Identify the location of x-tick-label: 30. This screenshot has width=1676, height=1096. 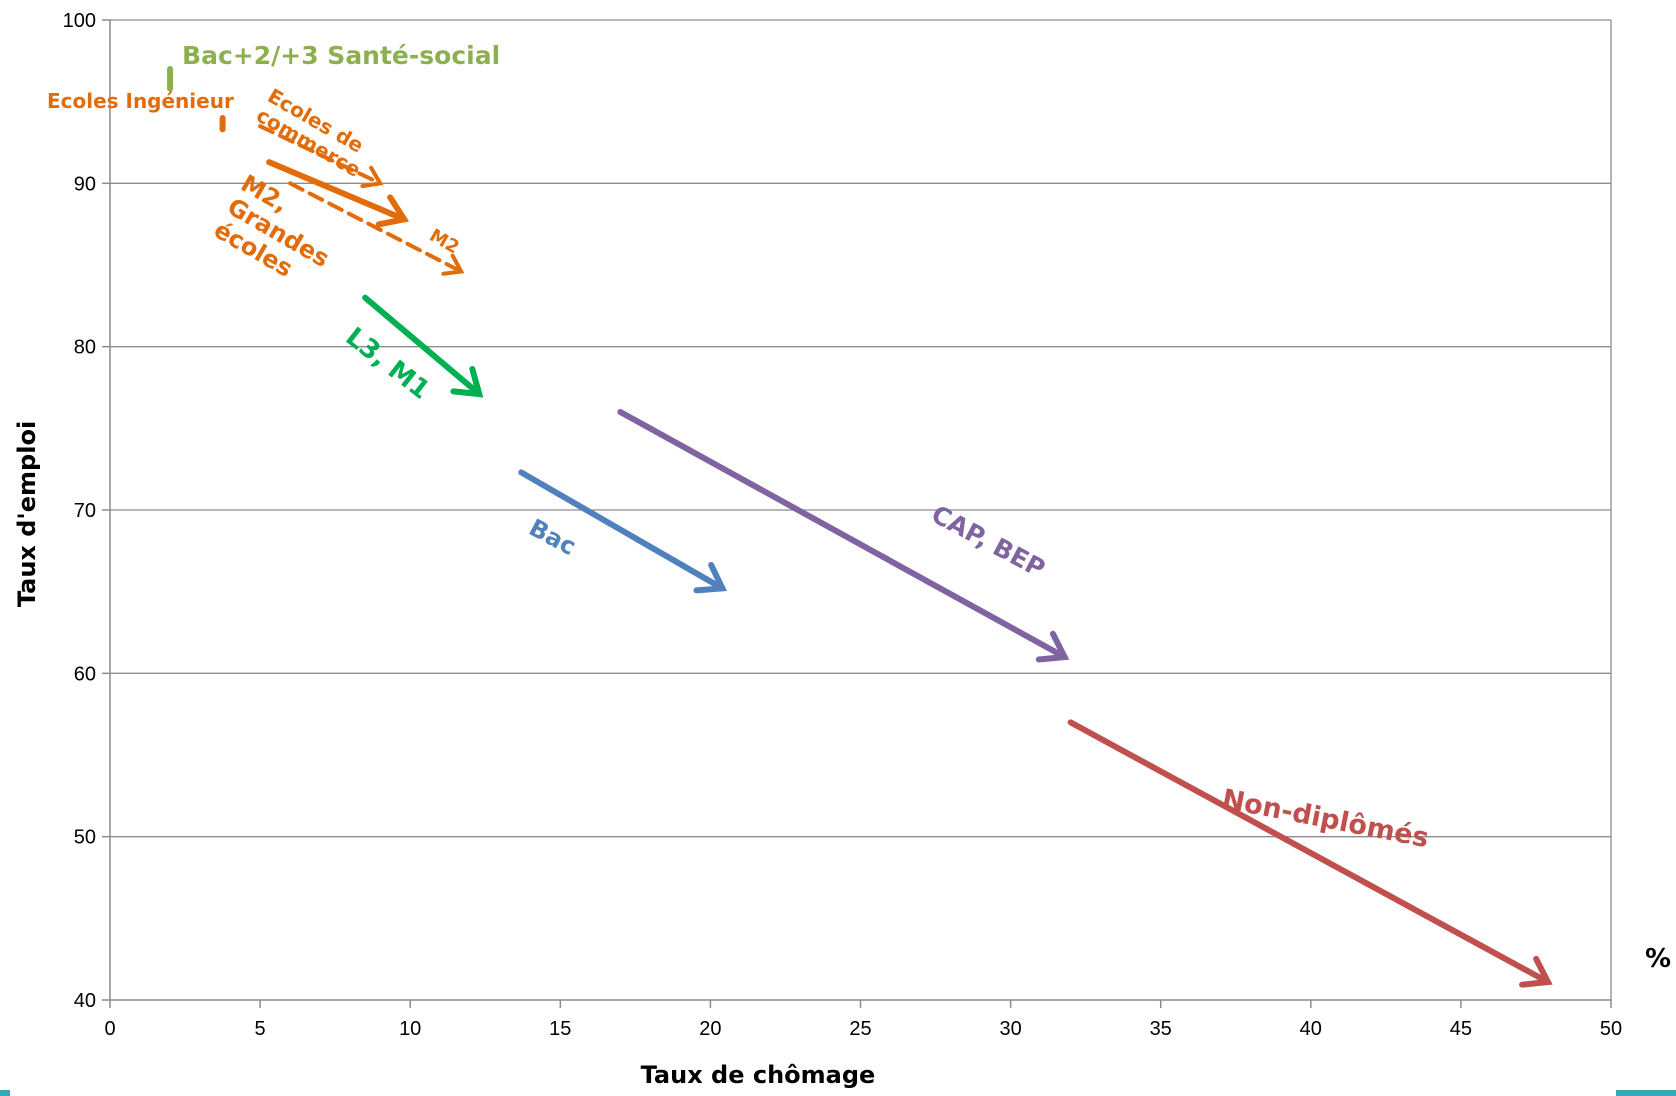
(1010, 1029).